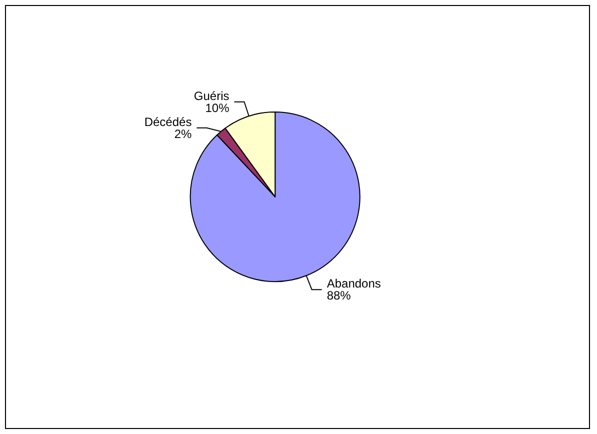 This screenshot has width=597, height=434. What do you see at coordinates (217, 107) in the screenshot?
I see `data-label: 10%` at bounding box center [217, 107].